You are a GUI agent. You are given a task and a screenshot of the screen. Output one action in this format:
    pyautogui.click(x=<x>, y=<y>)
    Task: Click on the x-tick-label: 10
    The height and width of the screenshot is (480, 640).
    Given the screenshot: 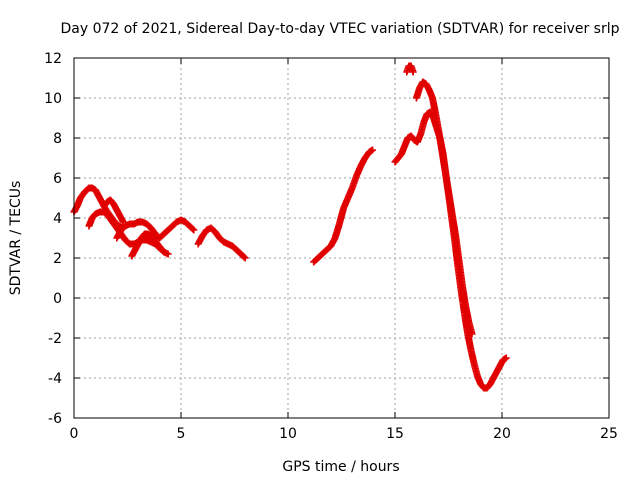 What is the action you would take?
    pyautogui.click(x=288, y=434)
    